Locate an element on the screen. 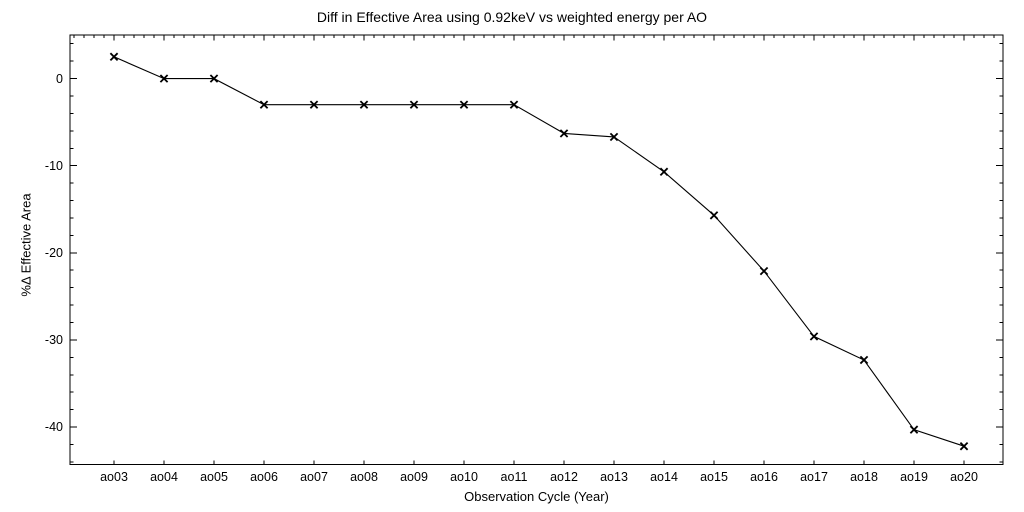  x-tick-label: ao20 is located at coordinates (964, 477).